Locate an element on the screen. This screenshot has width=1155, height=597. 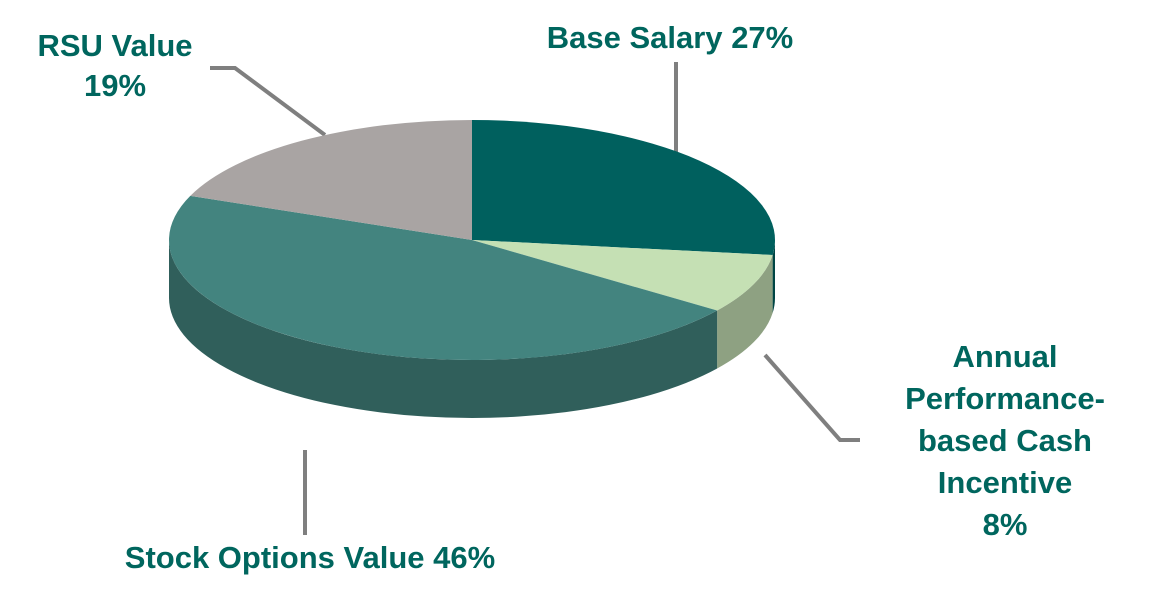
value-label: 19% is located at coordinates (115, 85).